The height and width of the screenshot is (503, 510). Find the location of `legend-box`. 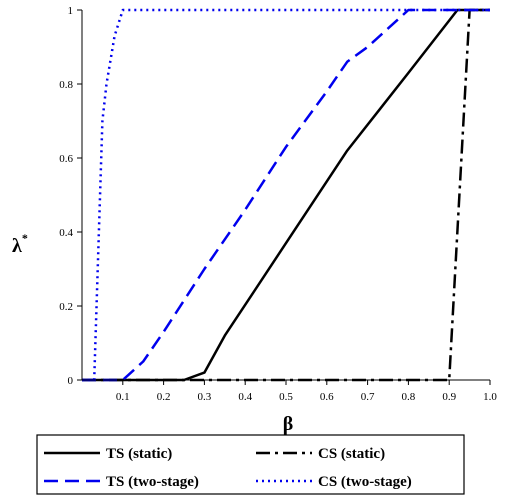

legend-box is located at coordinates (250, 464).